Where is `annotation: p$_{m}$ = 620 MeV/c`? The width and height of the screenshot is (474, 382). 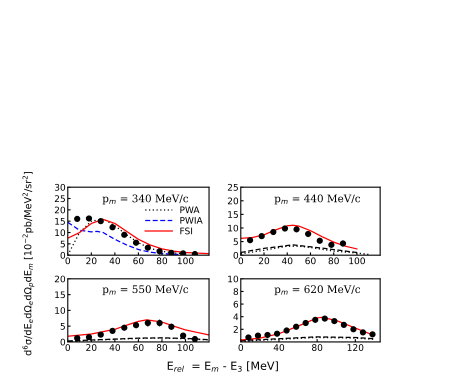 annotation: p$_{m}$ = 620 MeV/c is located at coordinates (317, 290).